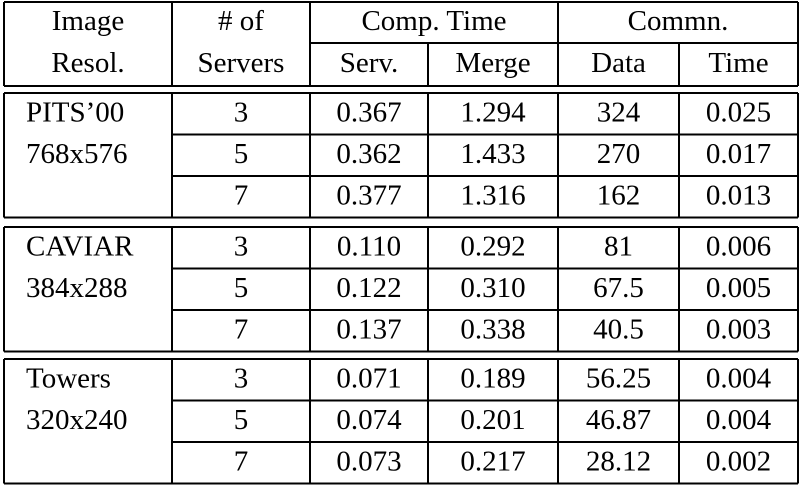 The width and height of the screenshot is (801, 491). What do you see at coordinates (369, 246) in the screenshot?
I see `cell-serv: 0.110` at bounding box center [369, 246].